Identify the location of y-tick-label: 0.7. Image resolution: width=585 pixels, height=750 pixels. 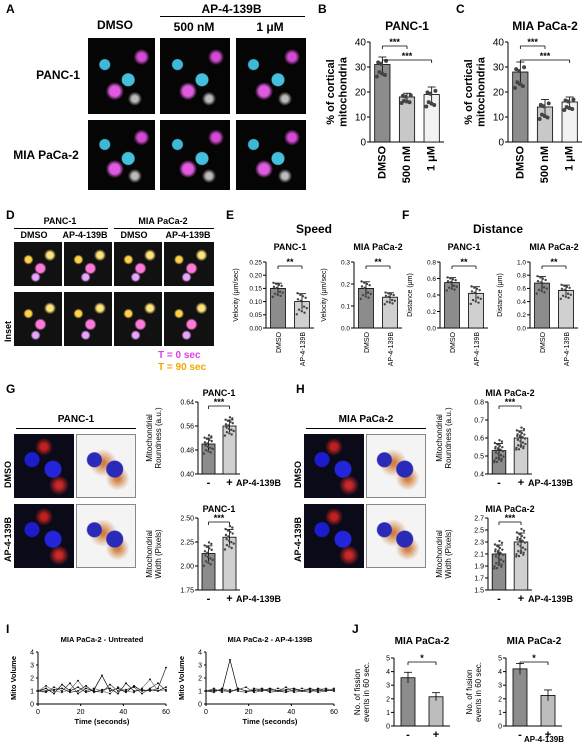
(479, 420).